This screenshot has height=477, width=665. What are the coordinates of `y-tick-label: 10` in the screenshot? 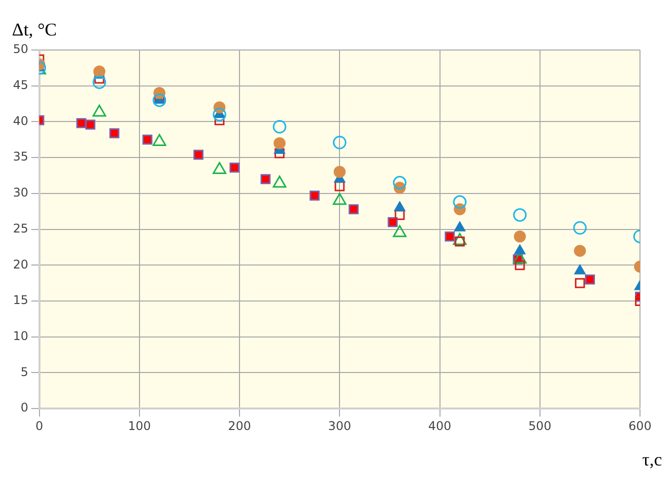 It's located at (20, 336).